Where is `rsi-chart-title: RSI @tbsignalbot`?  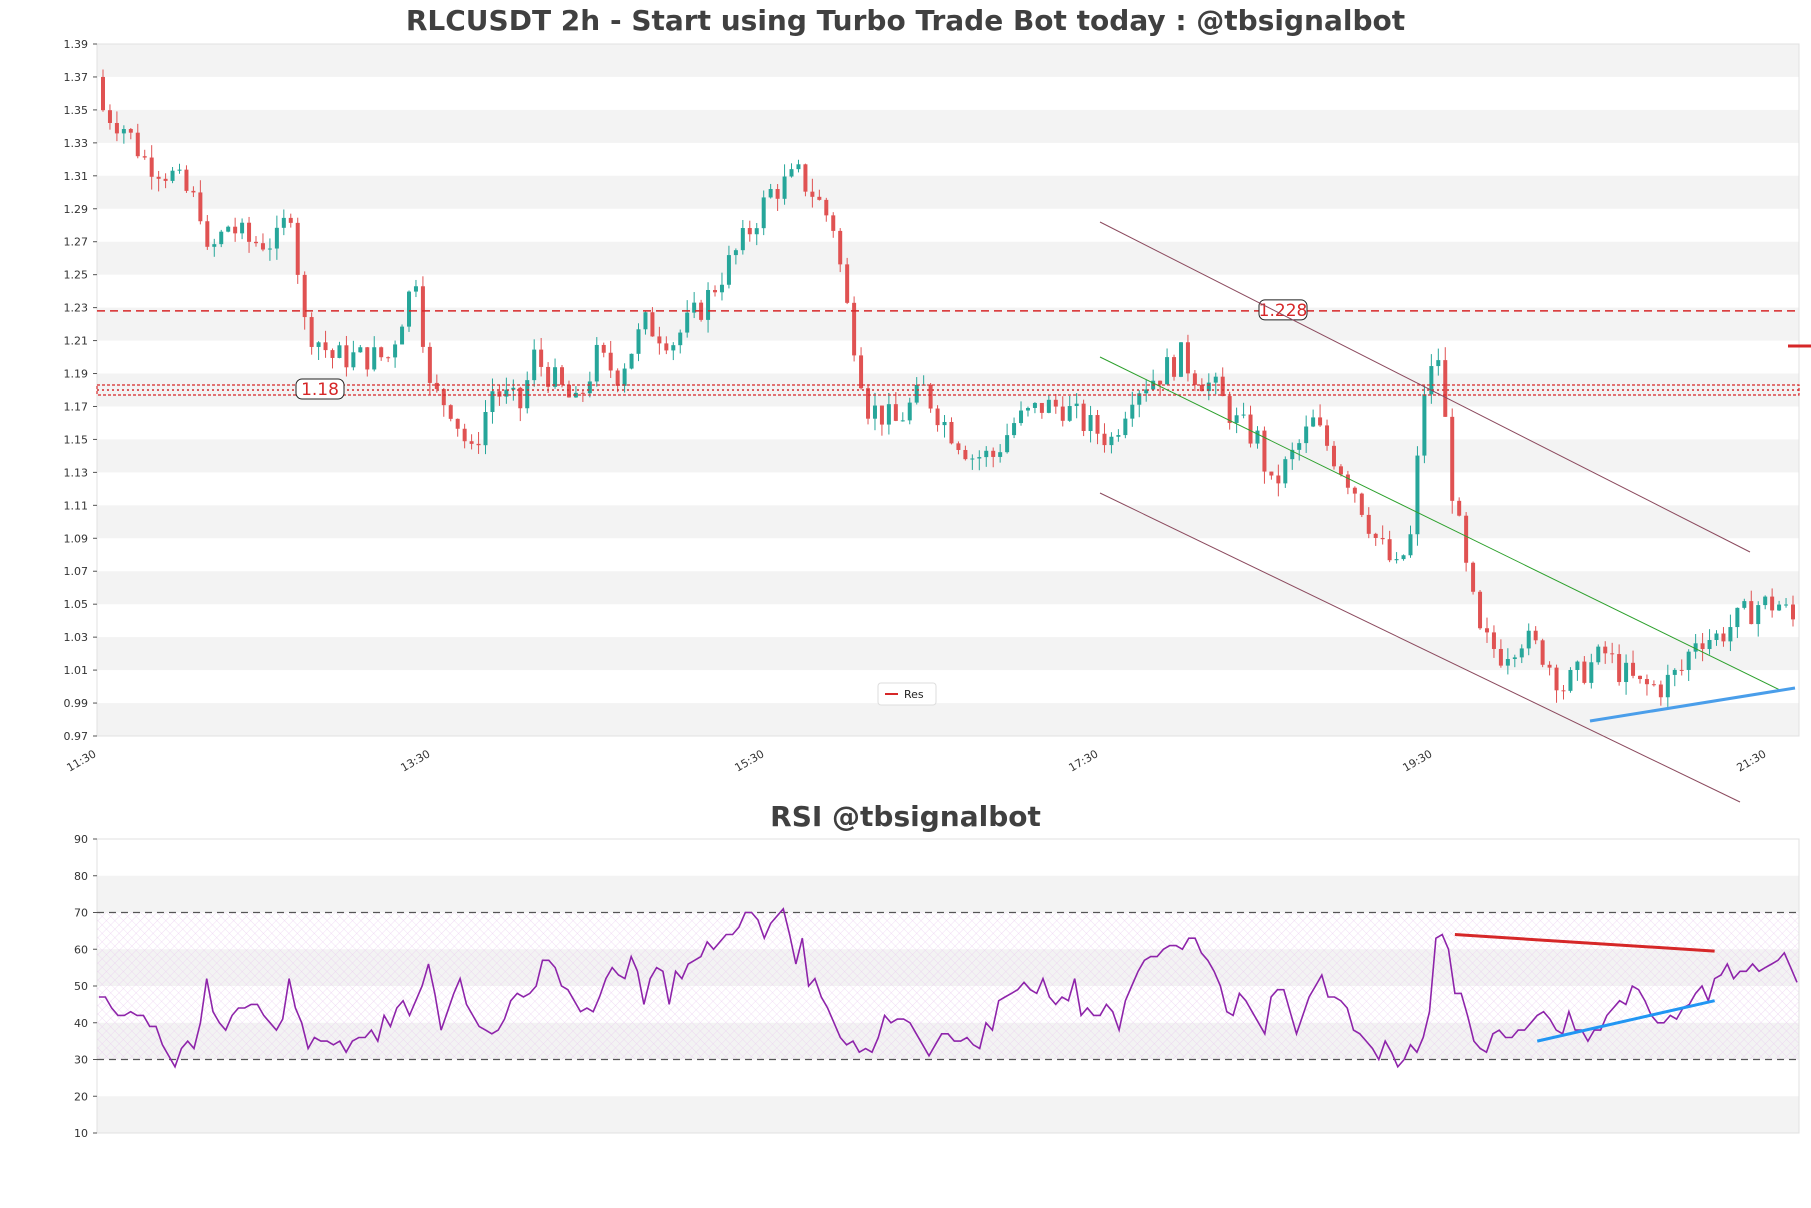
rsi-chart-title: RSI @tbsignalbot is located at coordinates (905, 816).